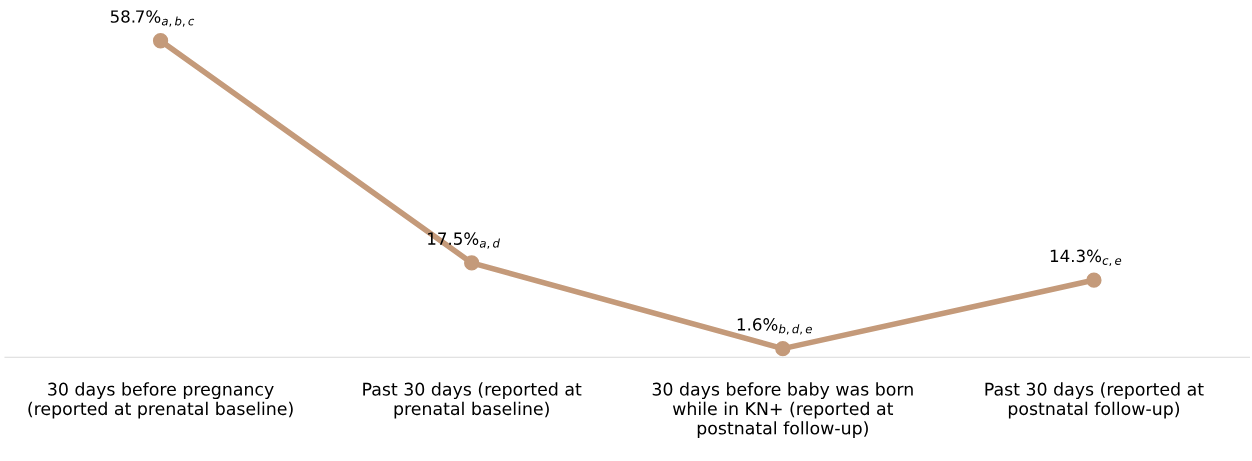  What do you see at coordinates (782, 410) in the screenshot?
I see `x-tick-label: 30 days before baby was born while in KN+ (reported at postnatal follow-up)` at bounding box center [782, 410].